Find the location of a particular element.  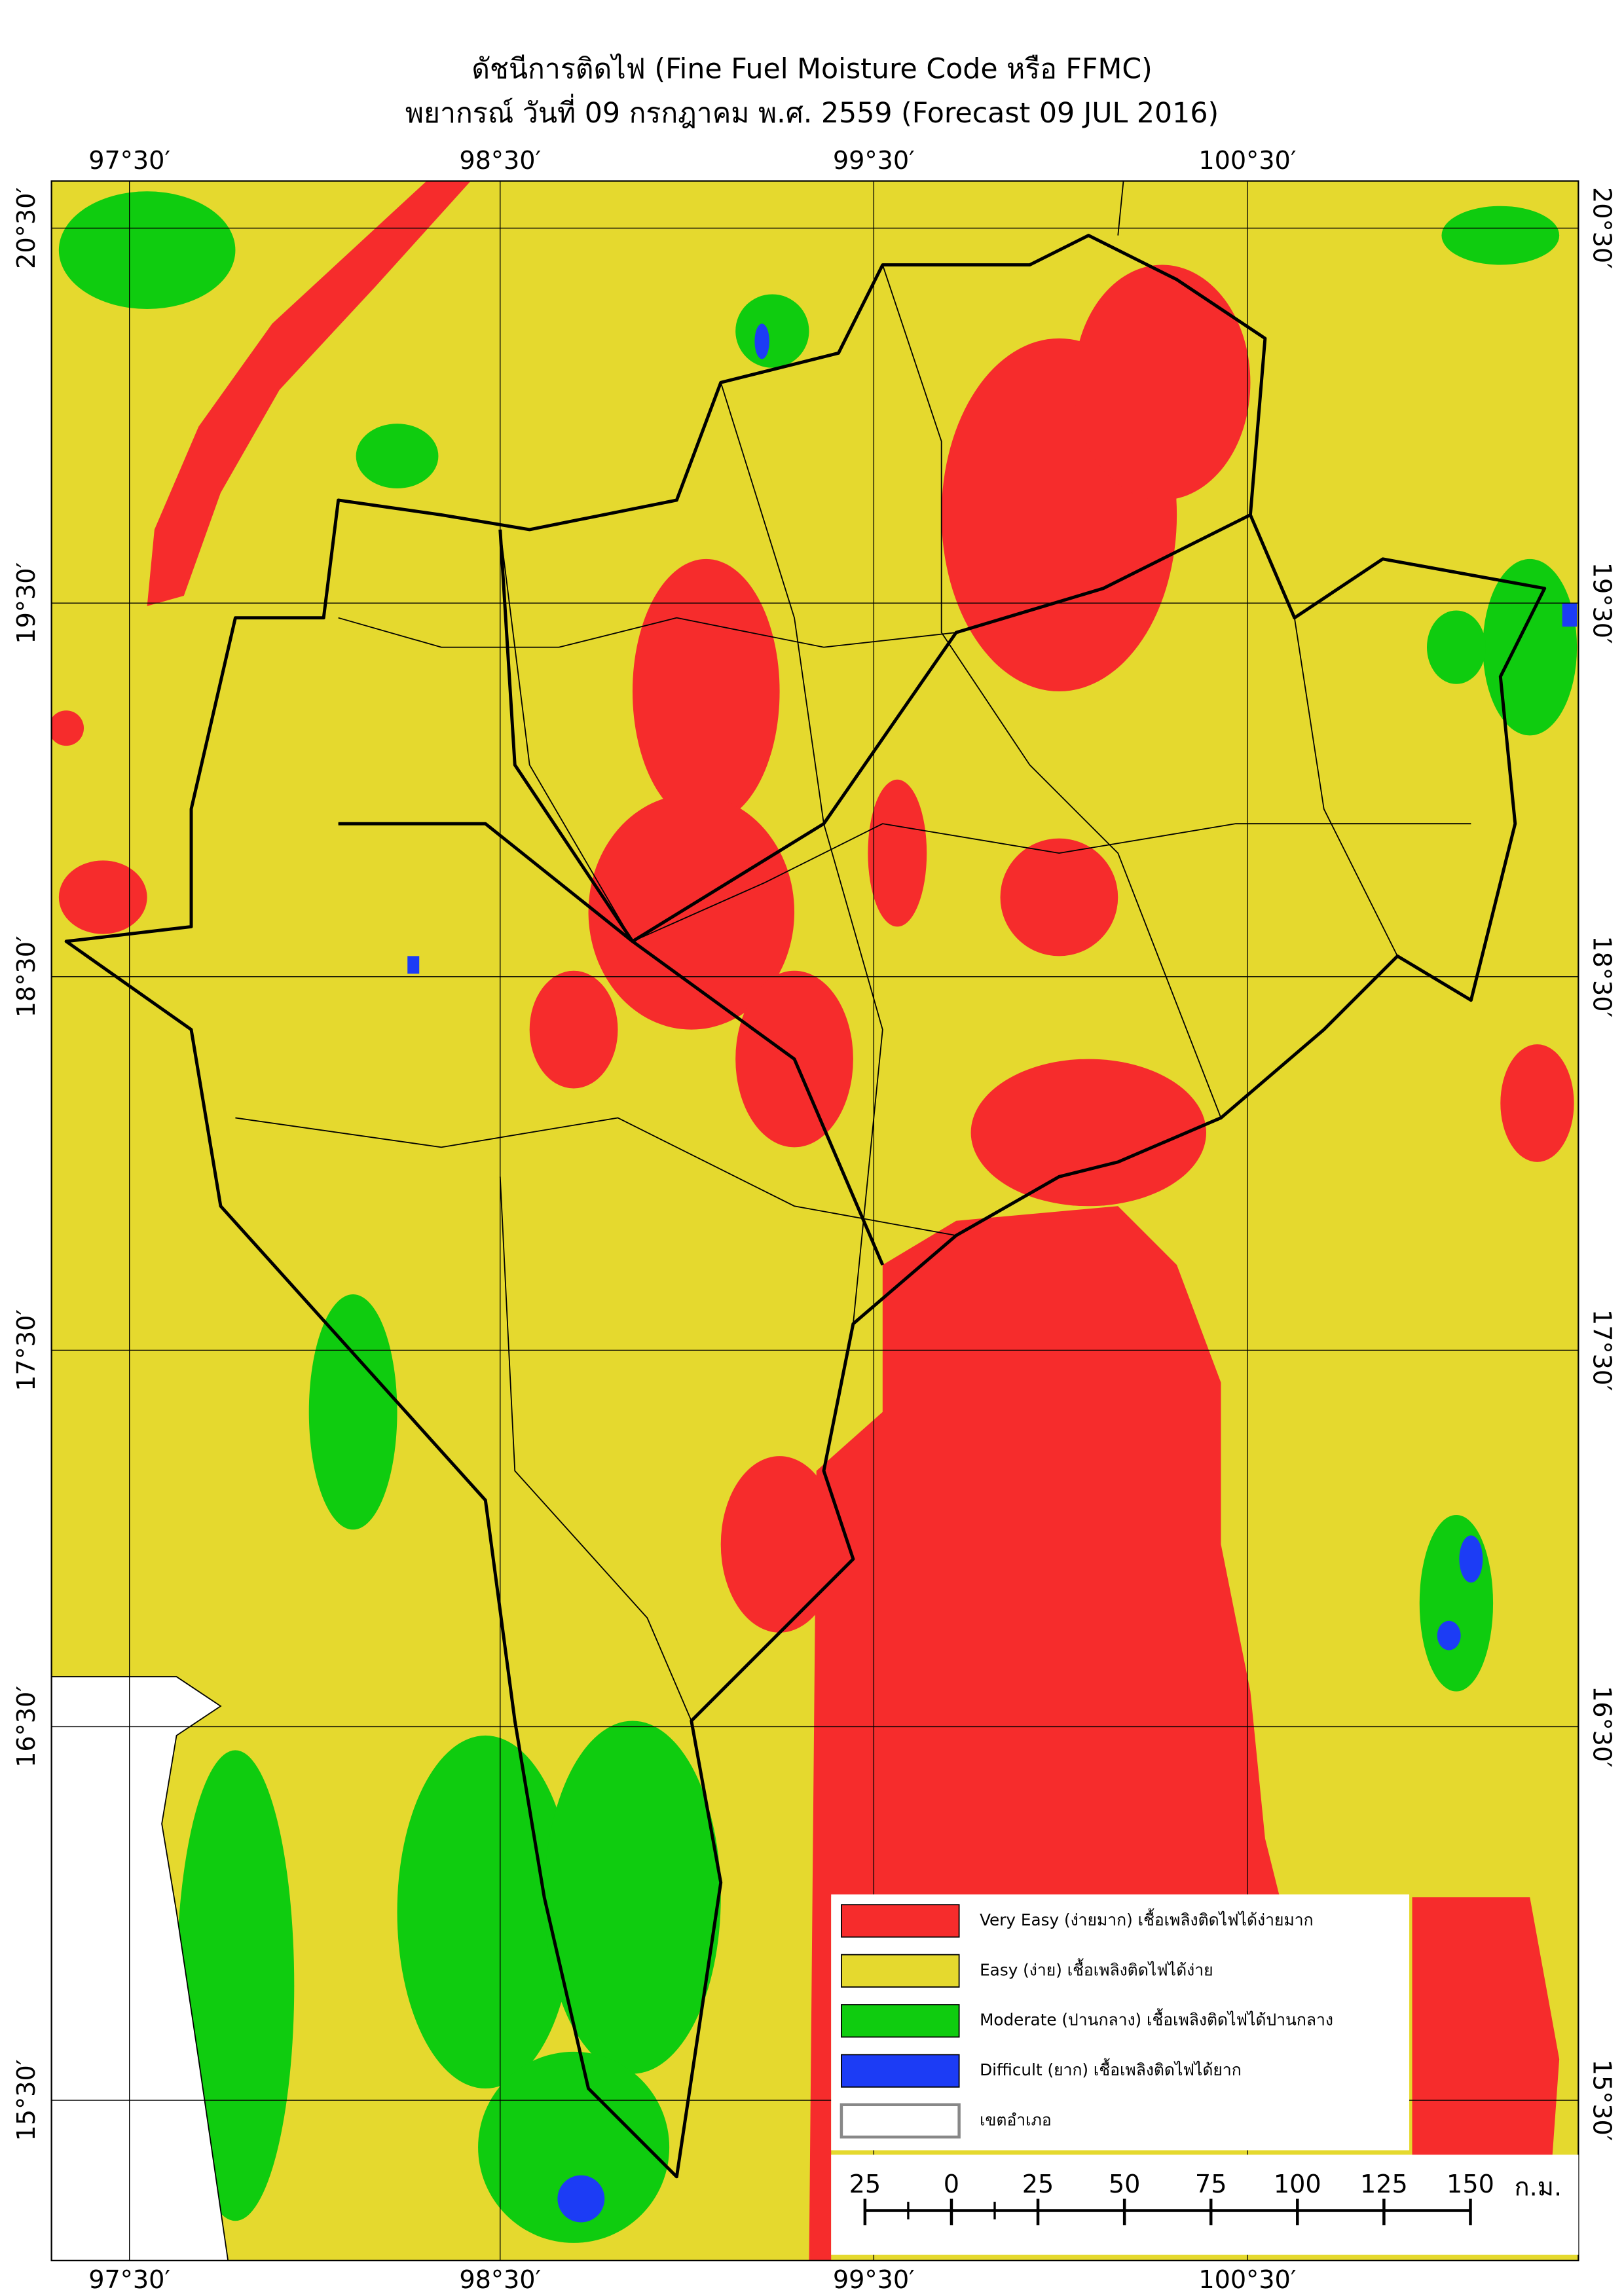

lon-label-bottom: 98°30′ is located at coordinates (500, 2280).